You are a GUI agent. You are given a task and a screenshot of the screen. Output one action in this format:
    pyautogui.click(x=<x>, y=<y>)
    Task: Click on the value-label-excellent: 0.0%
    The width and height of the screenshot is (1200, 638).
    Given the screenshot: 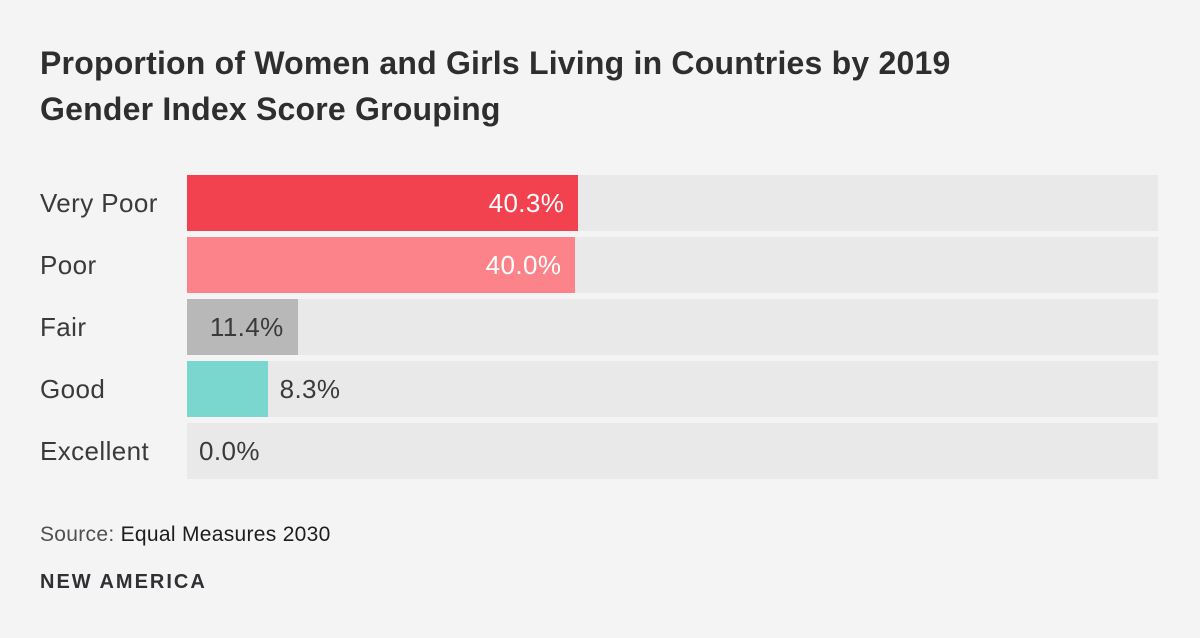 What is the action you would take?
    pyautogui.click(x=229, y=451)
    